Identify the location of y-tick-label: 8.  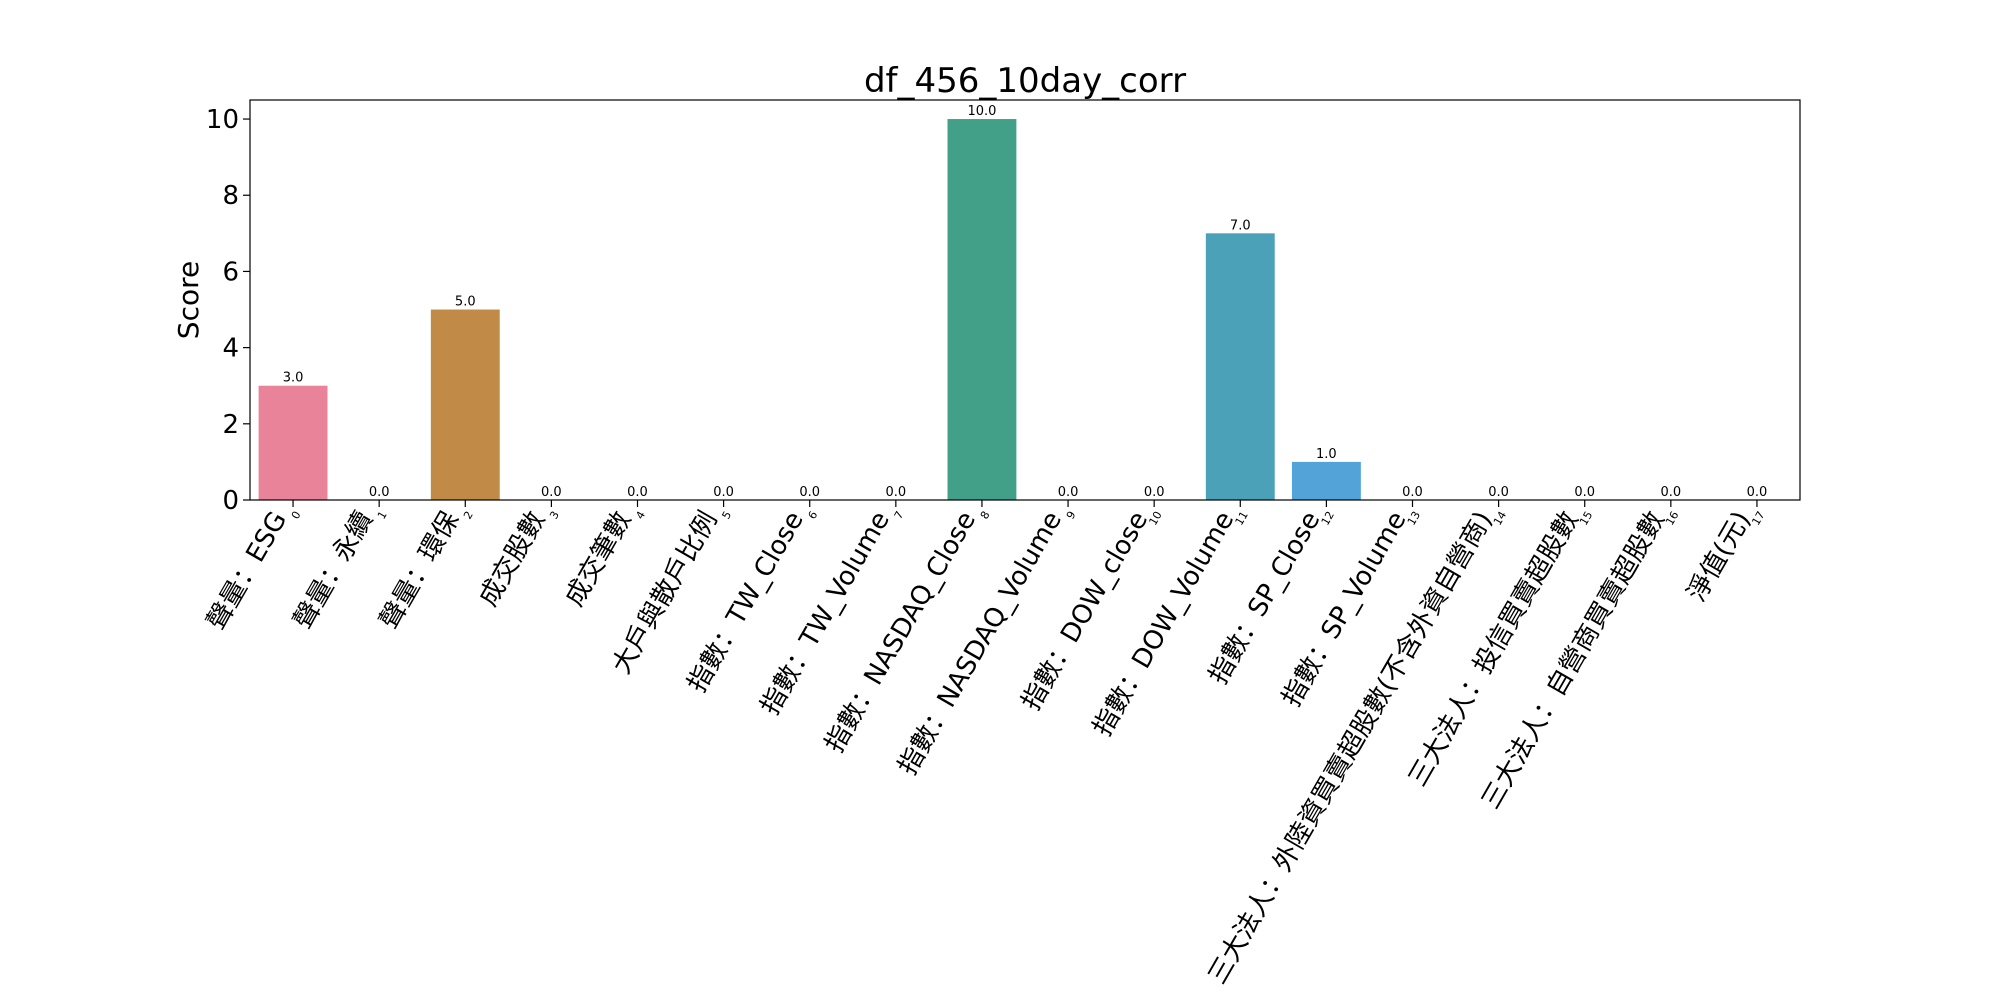
(230, 196).